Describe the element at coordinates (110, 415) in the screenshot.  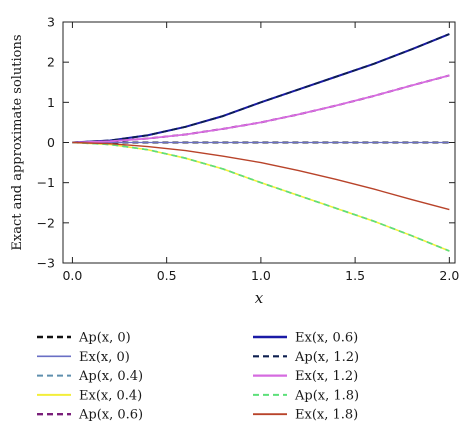
I see `legend-label: Ap(x, 0.6)` at that location.